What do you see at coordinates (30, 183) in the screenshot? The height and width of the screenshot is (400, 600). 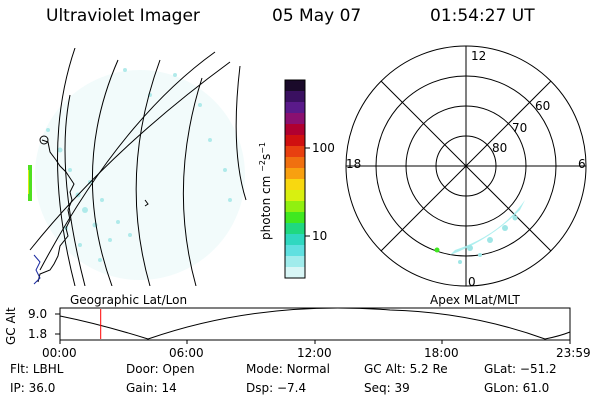 I see `aurora-bright-edge` at bounding box center [30, 183].